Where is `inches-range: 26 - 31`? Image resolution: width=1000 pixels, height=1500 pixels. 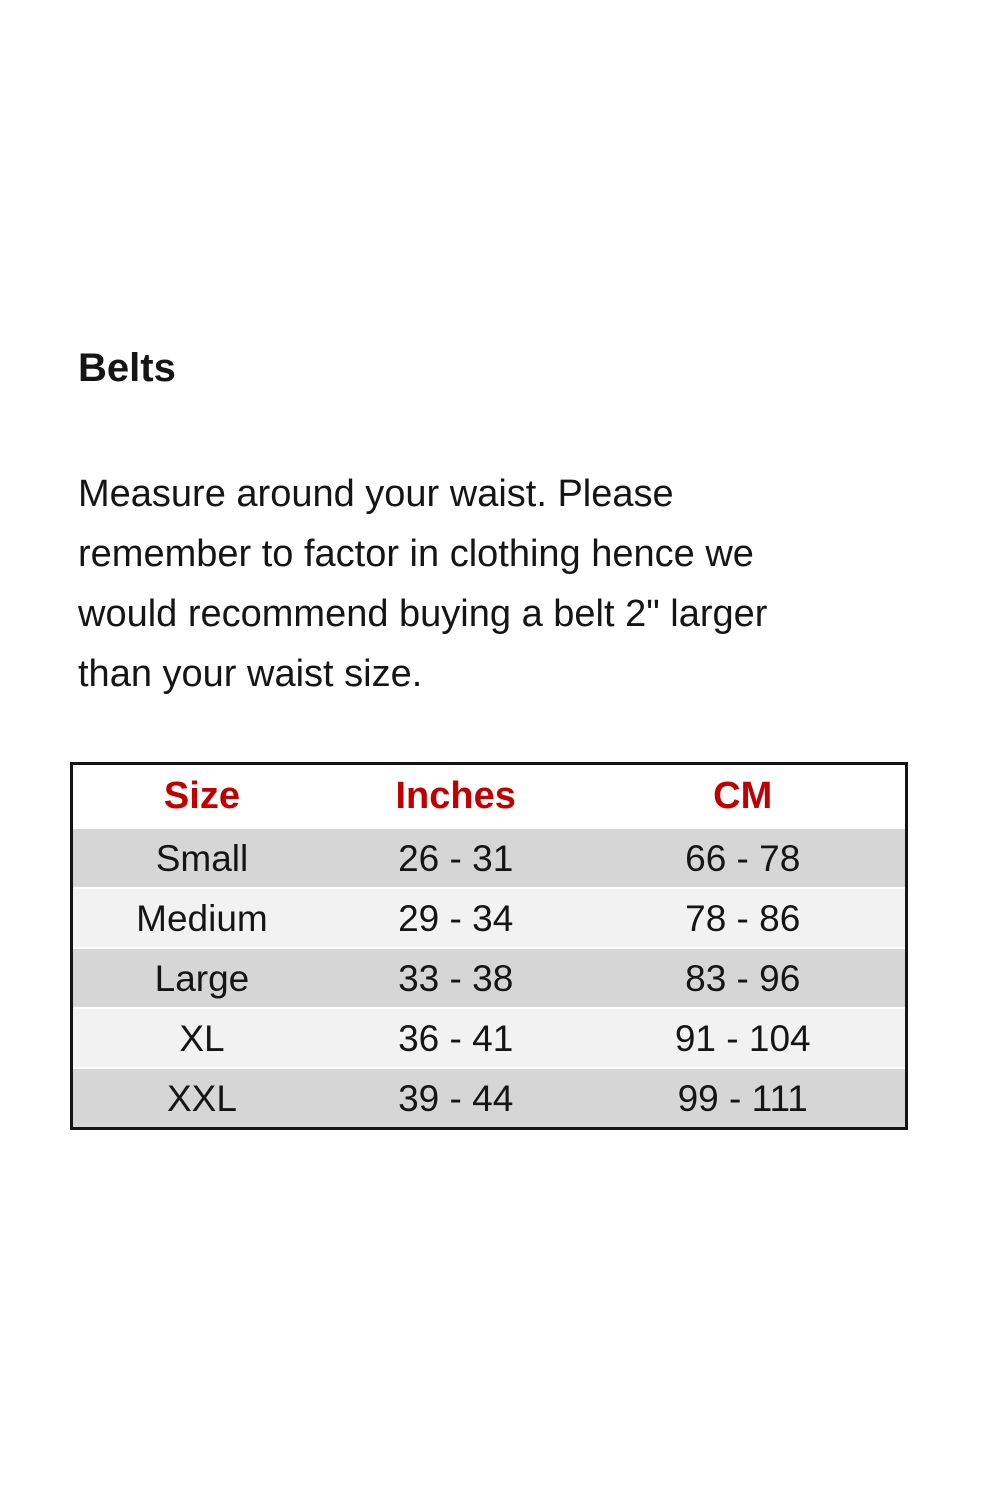 inches-range: 26 - 31 is located at coordinates (456, 858).